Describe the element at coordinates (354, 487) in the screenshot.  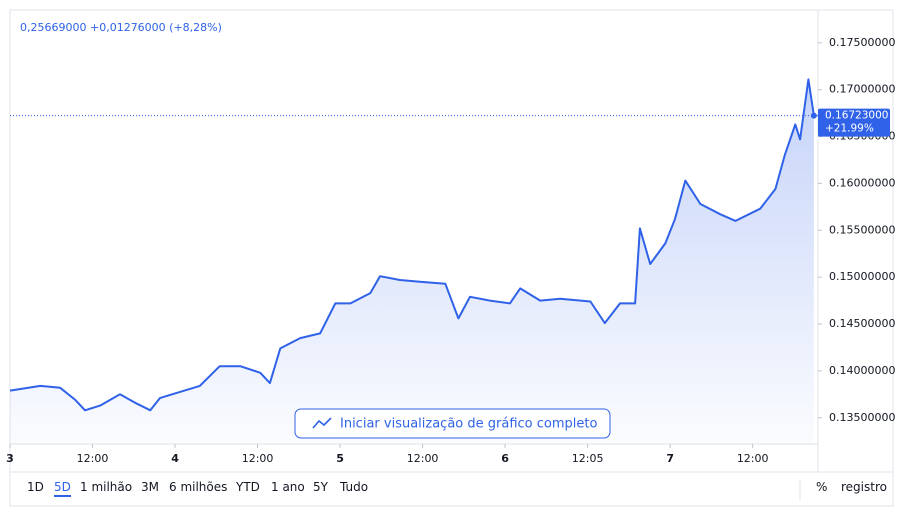
I see `range-button: Tudo` at that location.